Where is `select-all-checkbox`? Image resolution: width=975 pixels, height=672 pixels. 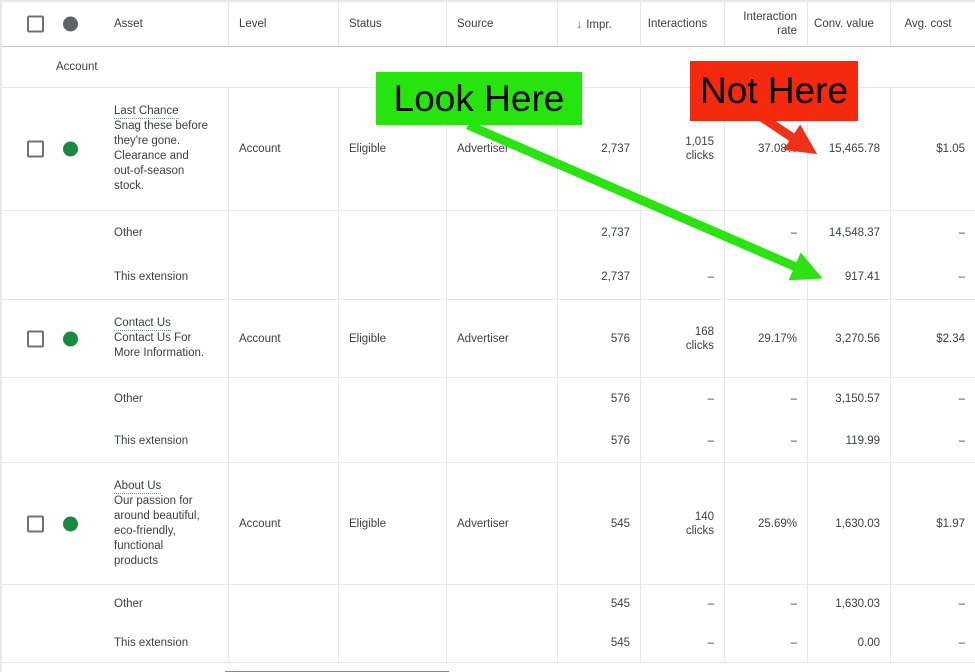 select-all-checkbox is located at coordinates (35, 24).